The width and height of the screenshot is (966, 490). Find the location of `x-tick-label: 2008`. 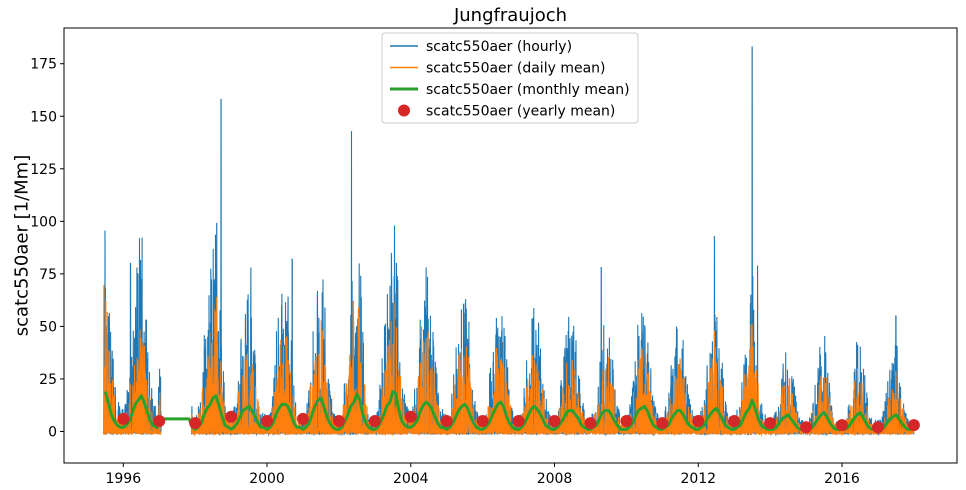

x-tick-label: 2008 is located at coordinates (555, 479).